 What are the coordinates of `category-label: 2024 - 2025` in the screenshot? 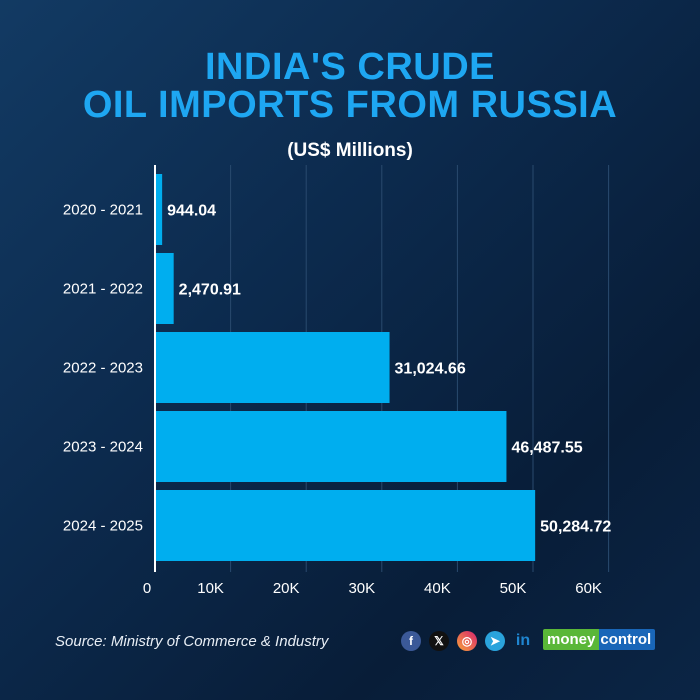 It's located at (103, 526).